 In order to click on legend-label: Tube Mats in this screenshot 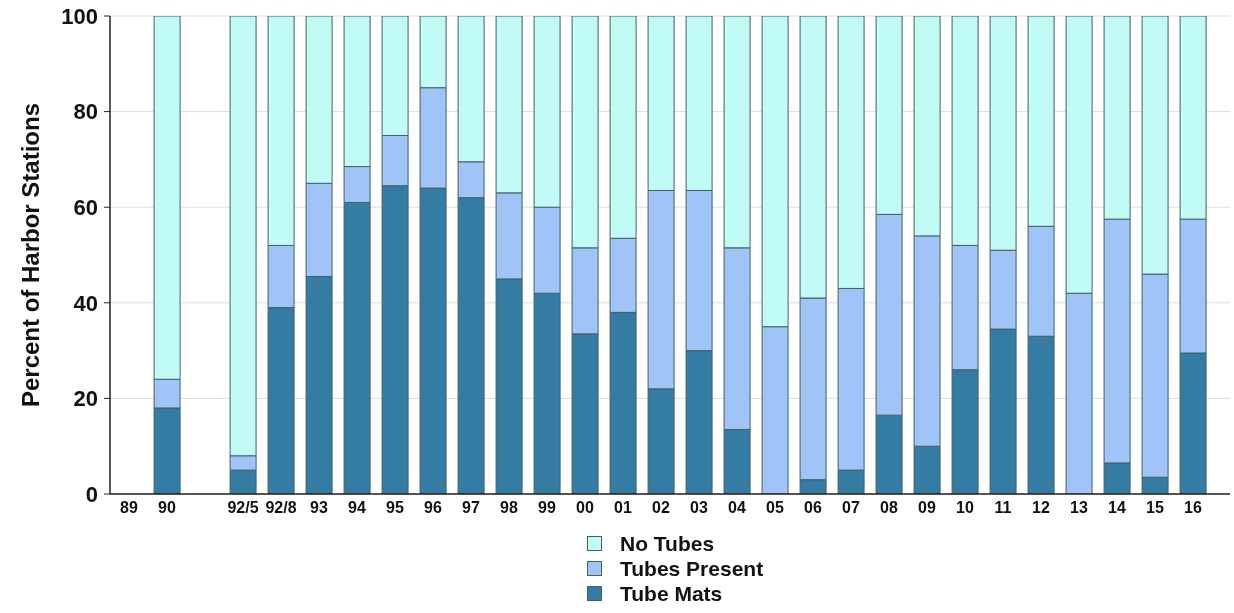, I will do `click(671, 593)`.